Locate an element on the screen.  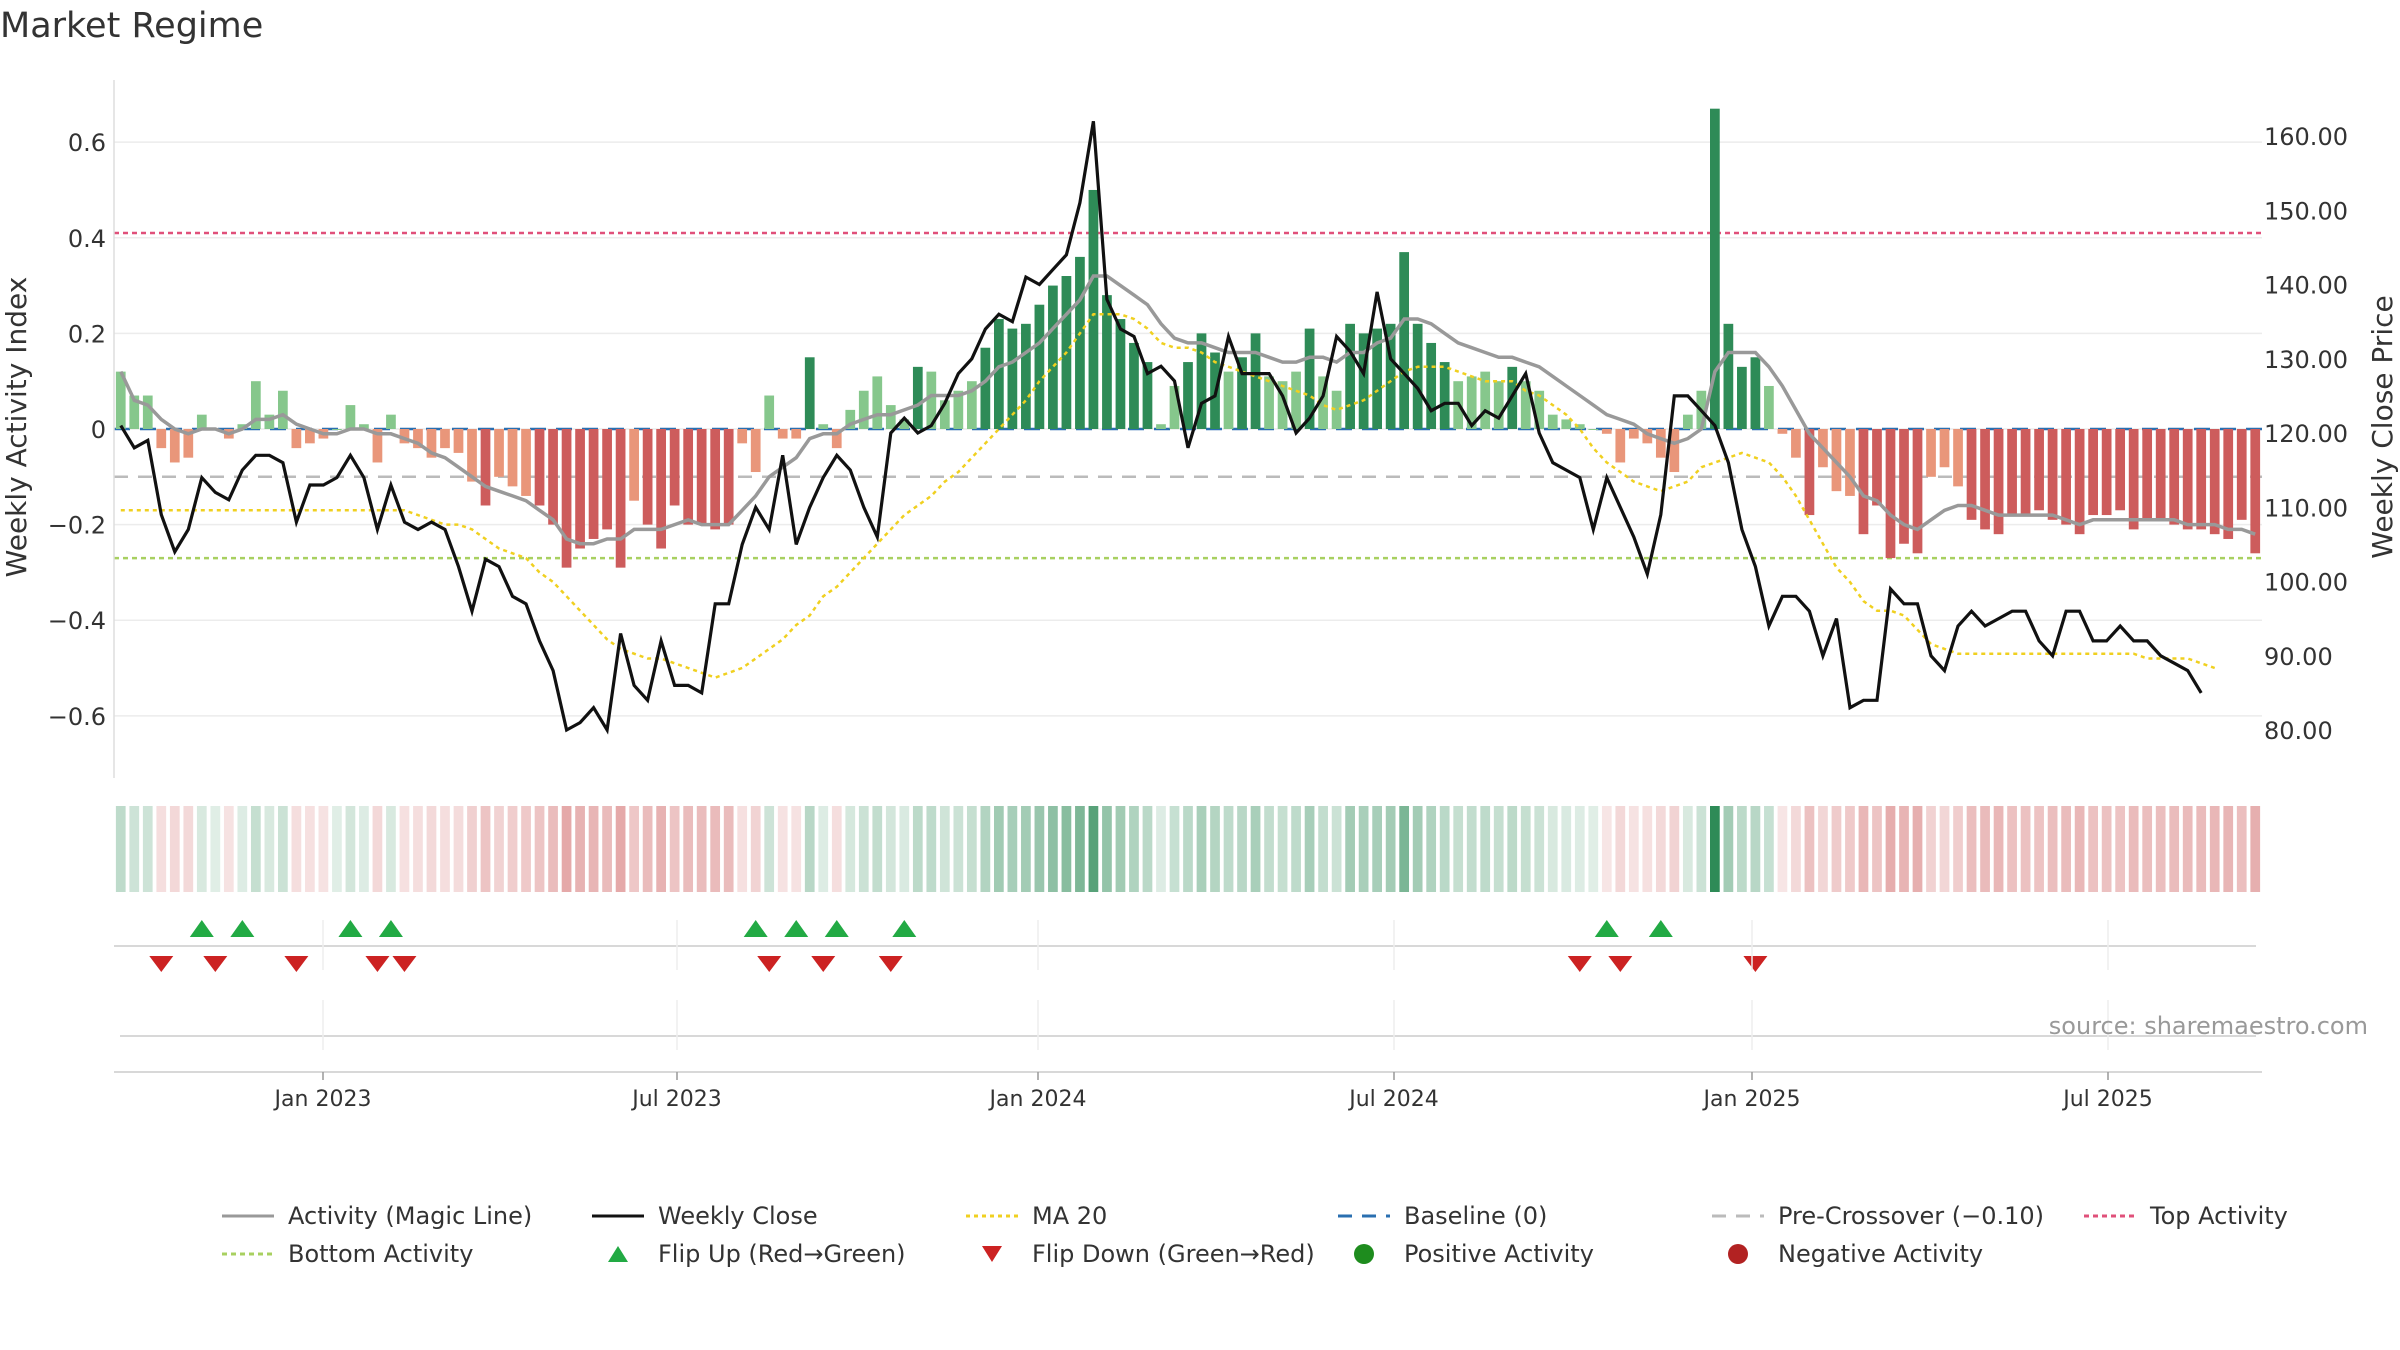
legend-label: Activity (Magic Line) is located at coordinates (410, 1216).